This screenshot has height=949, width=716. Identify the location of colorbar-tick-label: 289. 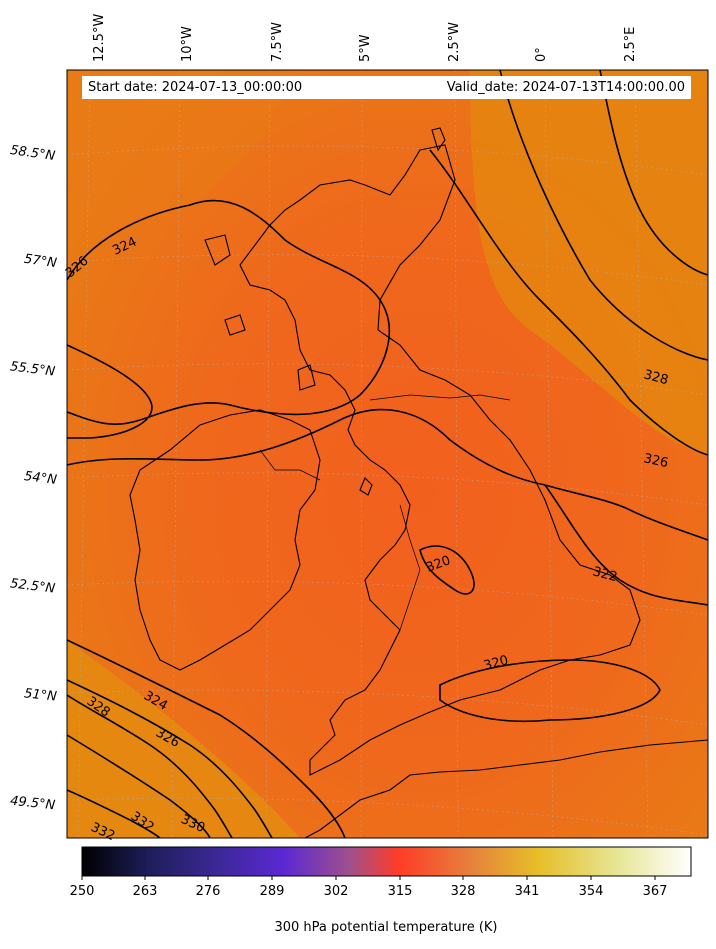
(272, 891).